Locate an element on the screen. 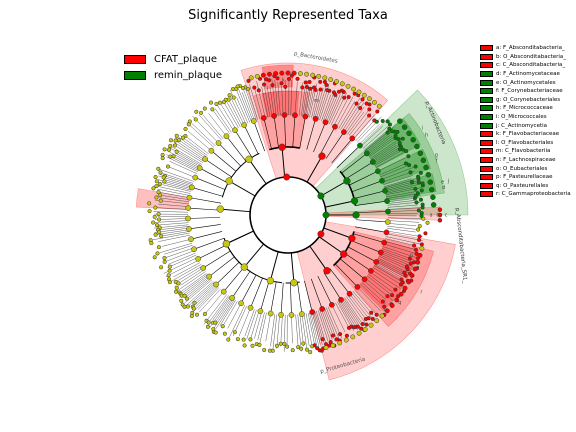 This screenshot has width=576, height=432. key-item-j: j: C_Actinomycetia is located at coordinates (525, 125).